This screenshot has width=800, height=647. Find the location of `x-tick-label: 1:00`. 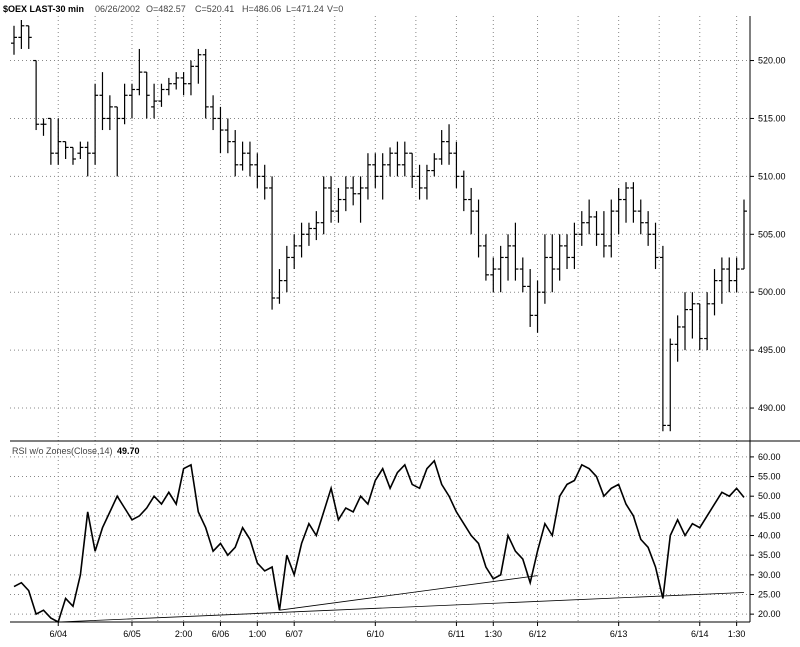

x-tick-label: 1:00 is located at coordinates (258, 634).